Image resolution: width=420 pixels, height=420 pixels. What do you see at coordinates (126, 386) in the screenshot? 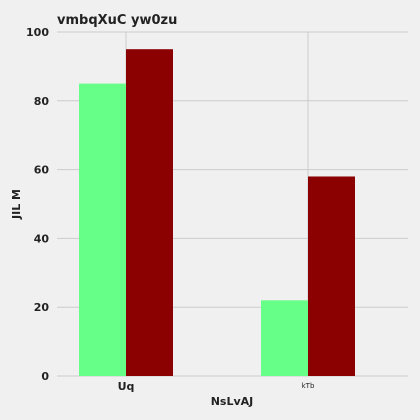
I see `x-tick-label: Uq` at bounding box center [126, 386].